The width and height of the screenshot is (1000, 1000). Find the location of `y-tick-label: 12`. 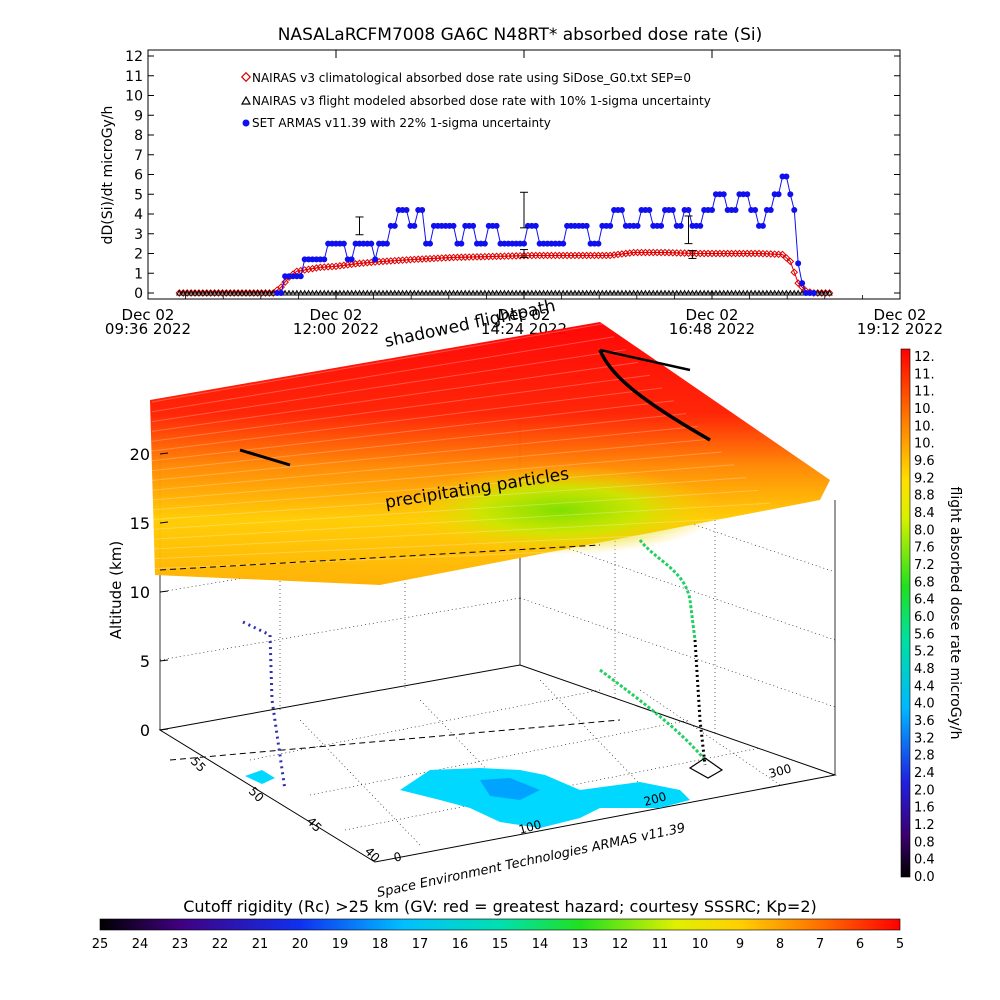

y-tick-label: 12 is located at coordinates (134, 57).